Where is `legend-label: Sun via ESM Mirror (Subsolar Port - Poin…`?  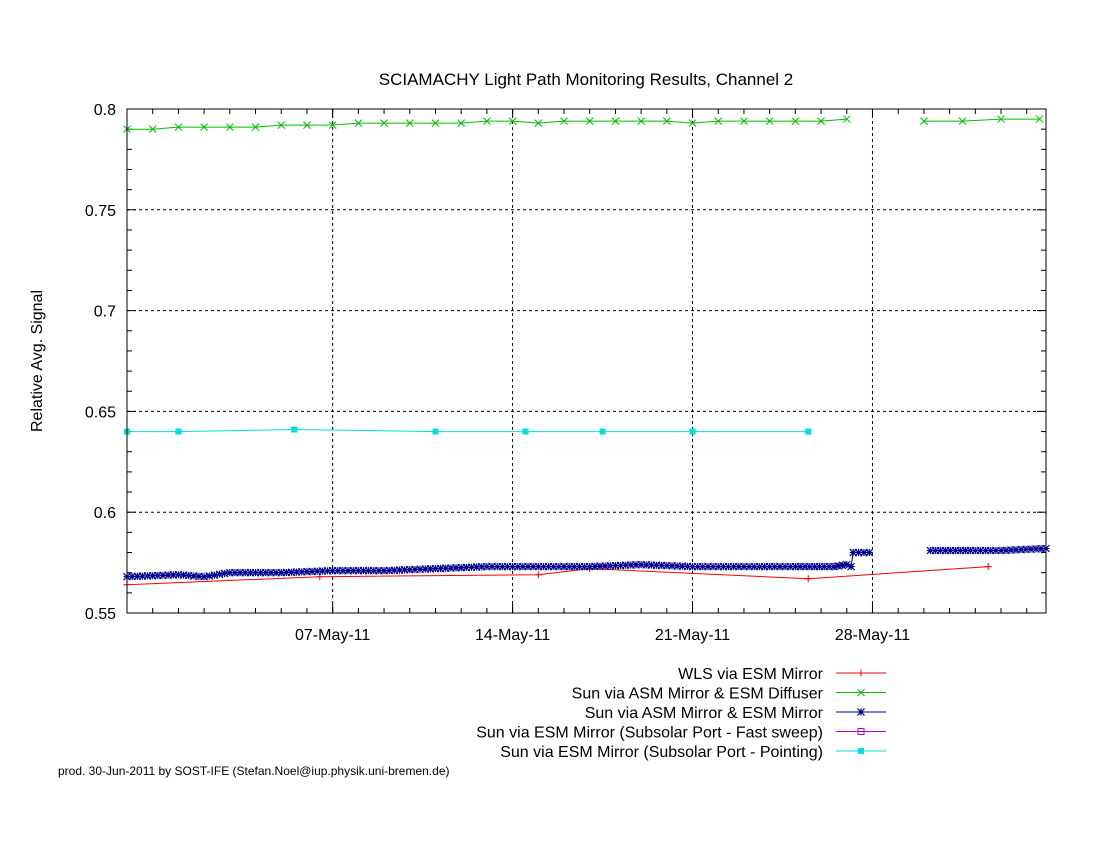 legend-label: Sun via ESM Mirror (Subsolar Port - Poin… is located at coordinates (661, 752).